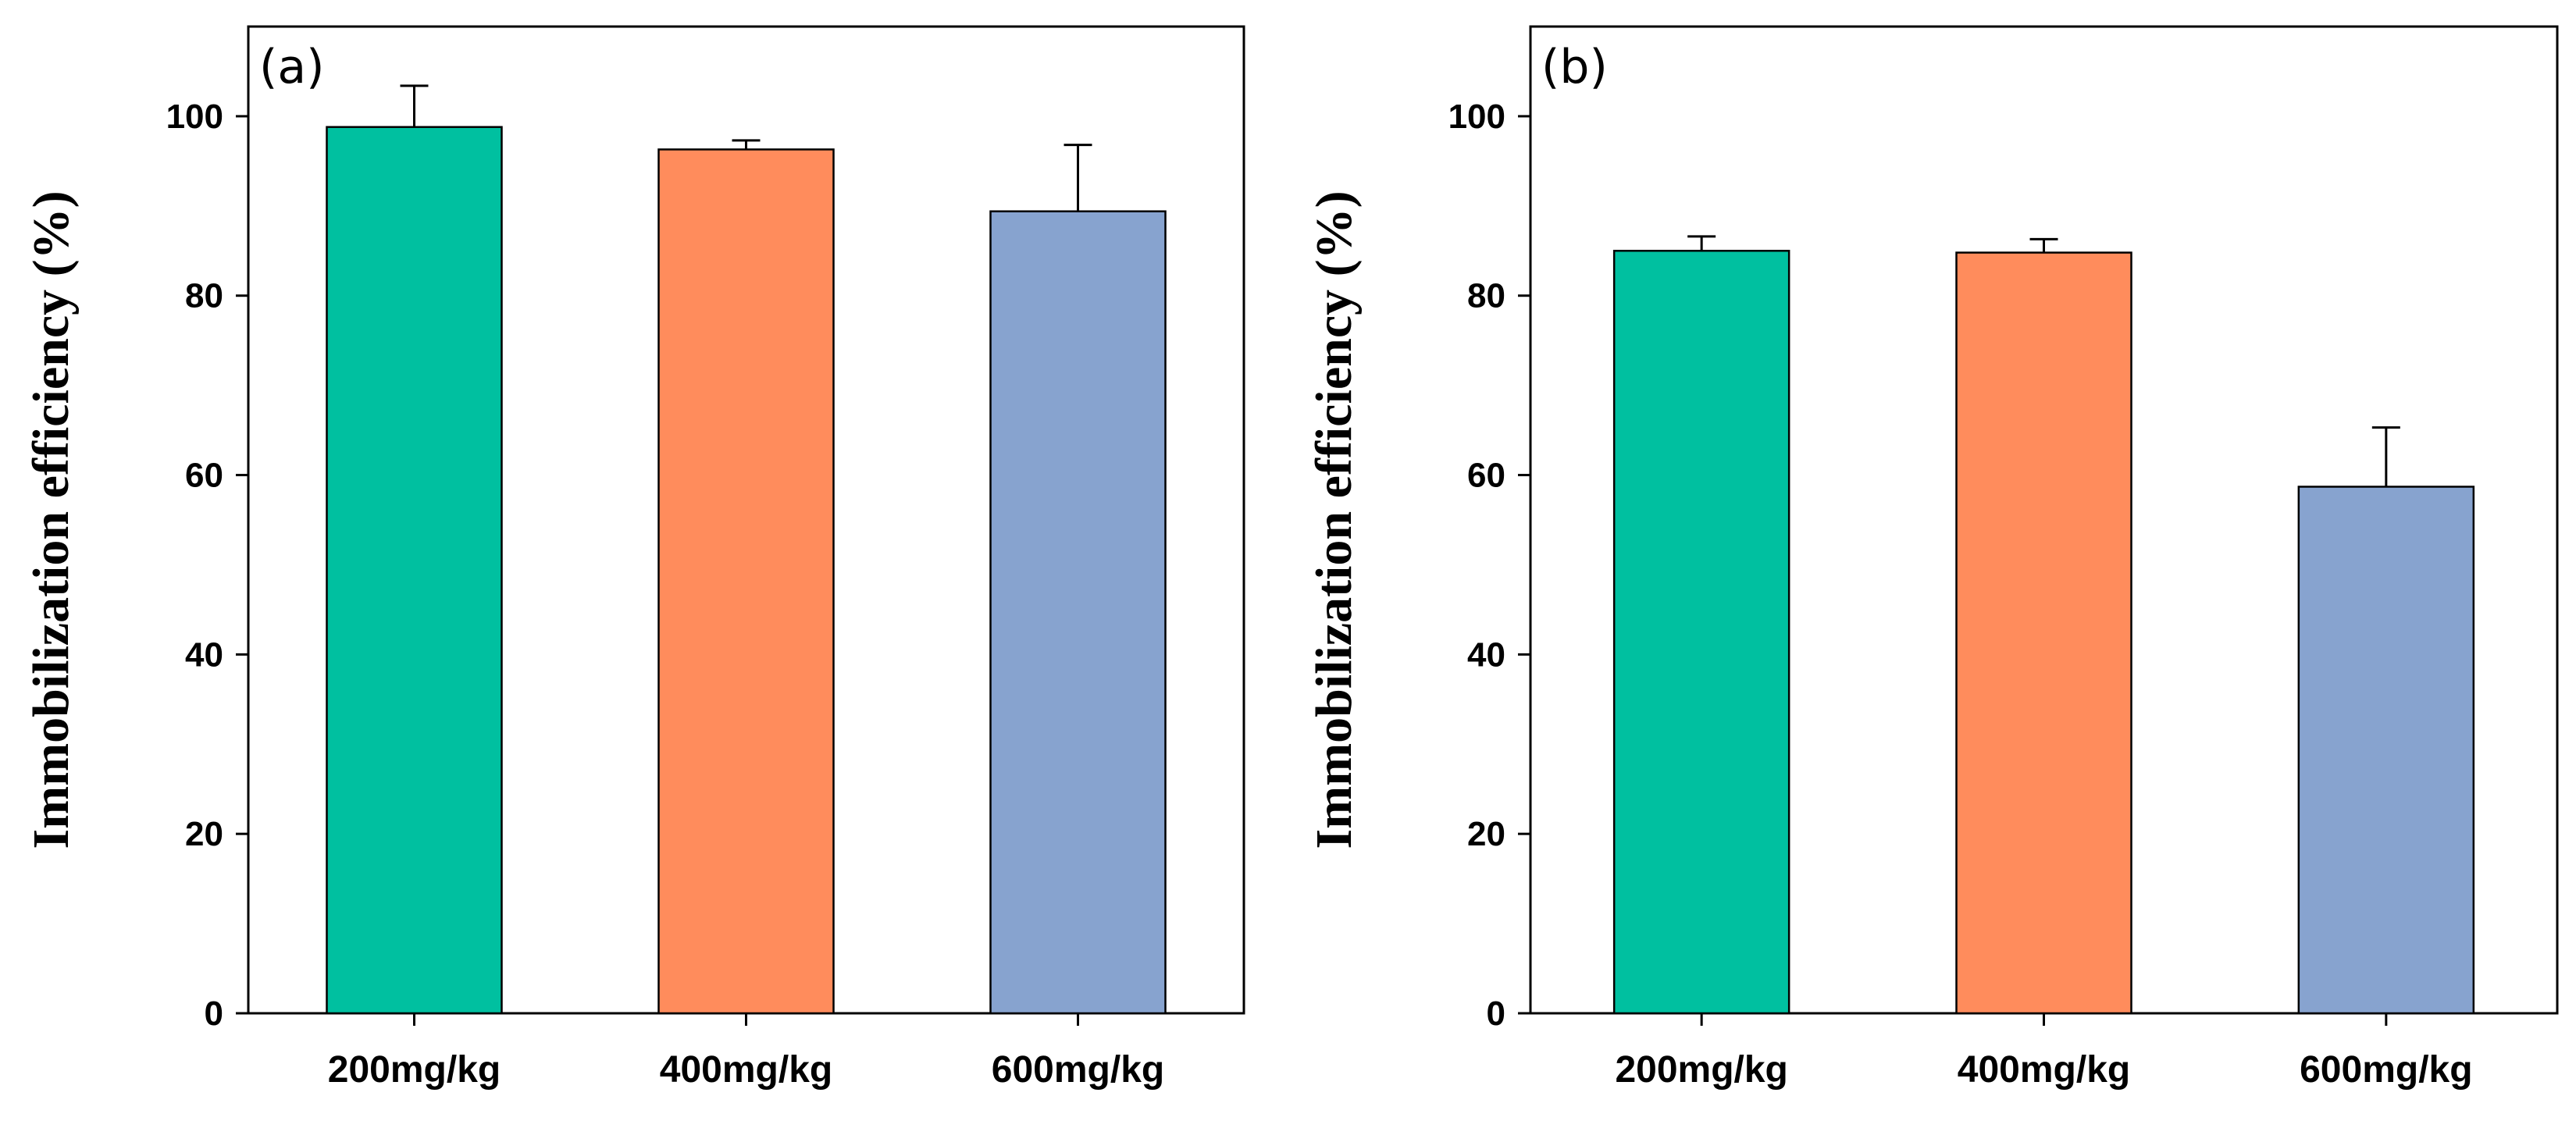  Describe the element at coordinates (414, 570) in the screenshot. I see `panel-a-bar-200mg-kg` at that location.